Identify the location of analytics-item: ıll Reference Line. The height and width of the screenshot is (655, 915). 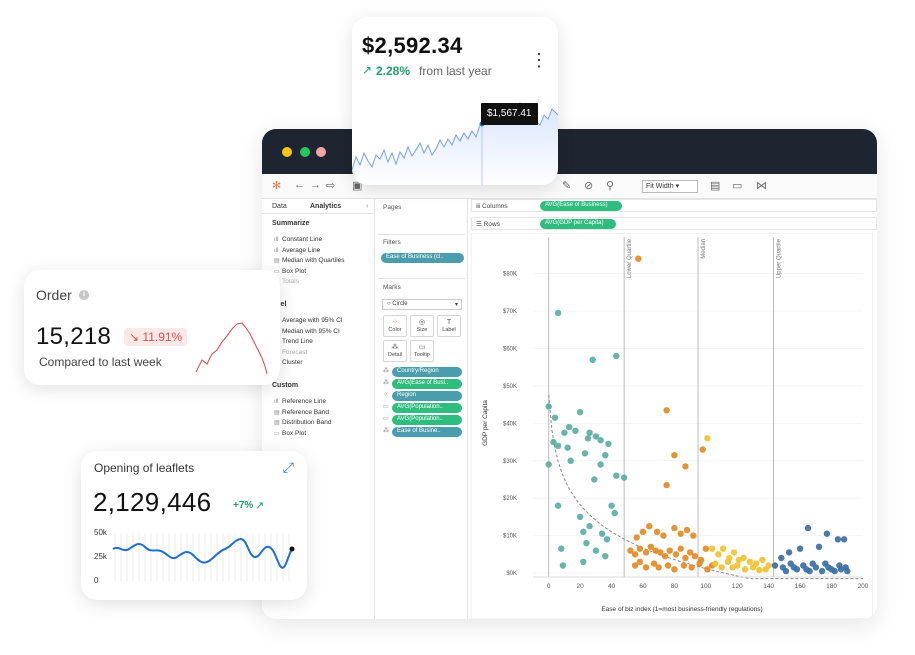
(300, 401).